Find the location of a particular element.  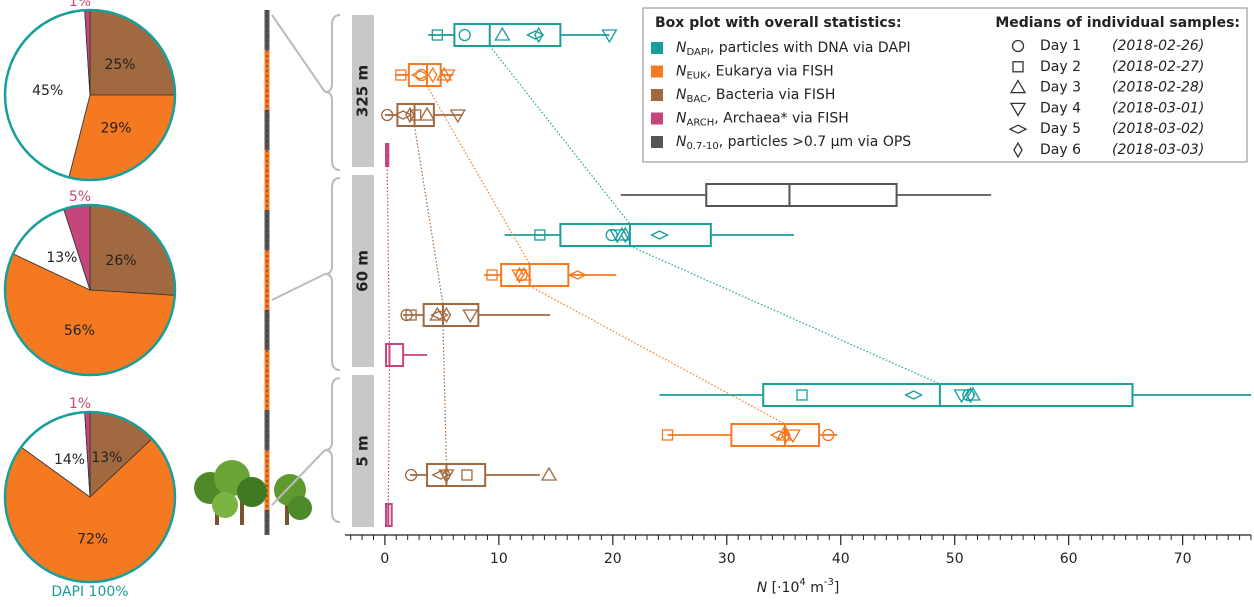

sample-name: Day 2 is located at coordinates (1060, 67).